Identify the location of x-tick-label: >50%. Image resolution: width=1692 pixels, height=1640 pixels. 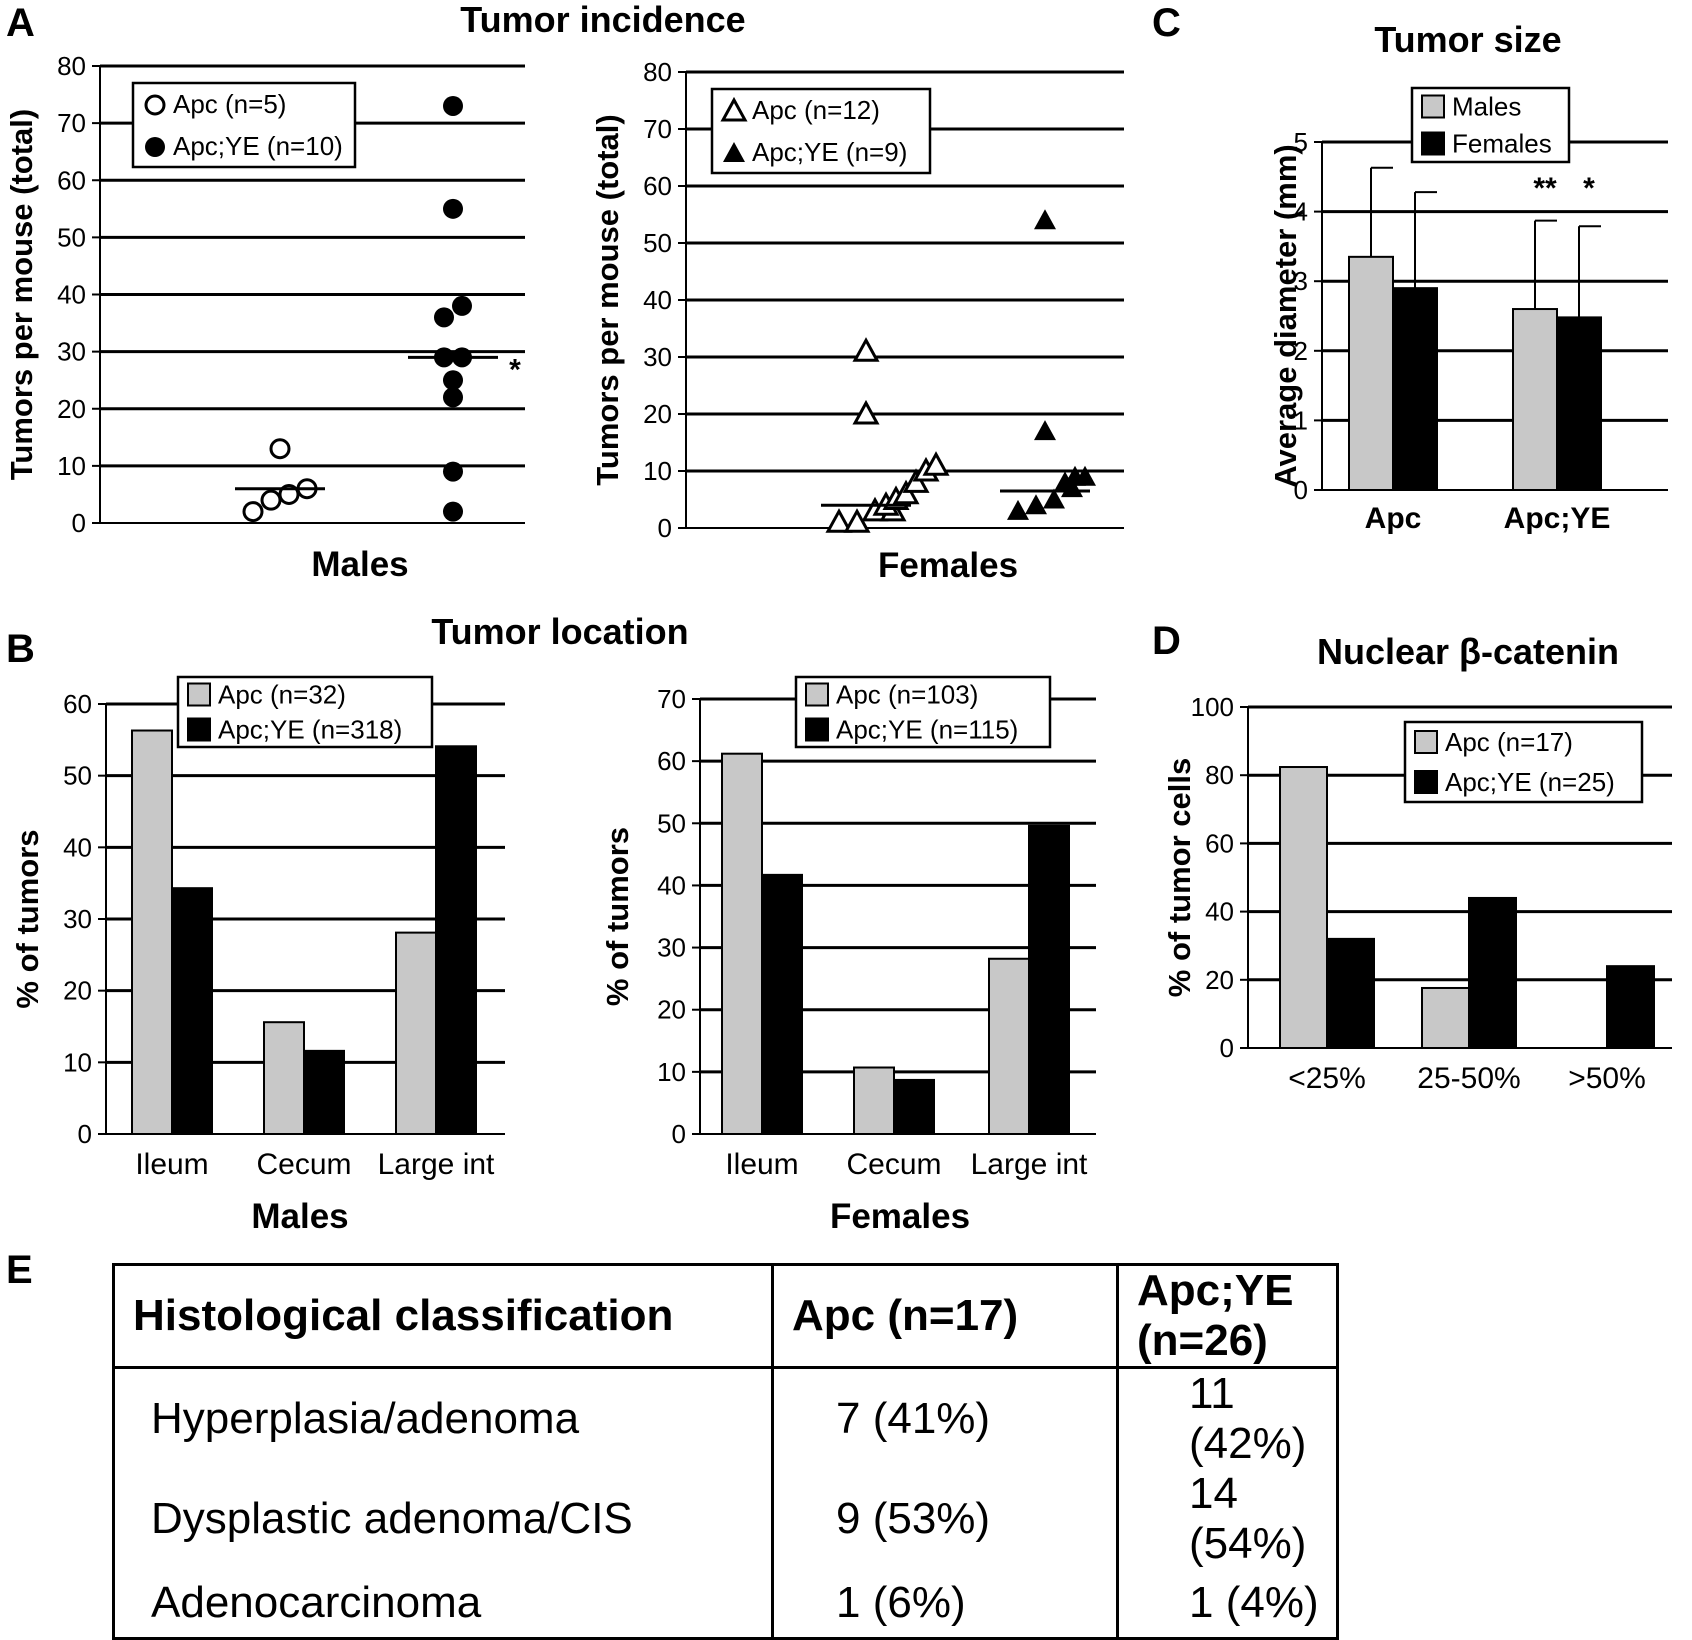
(1607, 1078).